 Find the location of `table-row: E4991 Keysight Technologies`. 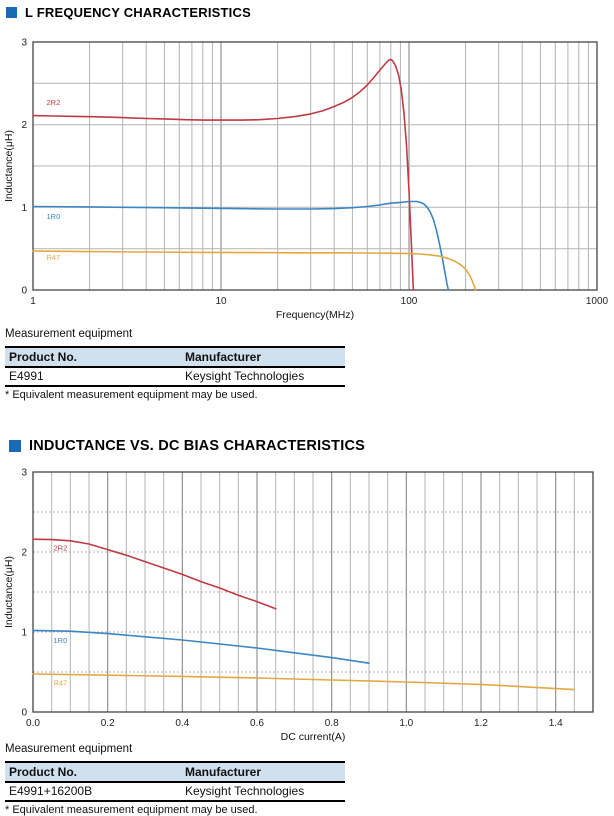

table-row: E4991 Keysight Technologies is located at coordinates (175, 377).